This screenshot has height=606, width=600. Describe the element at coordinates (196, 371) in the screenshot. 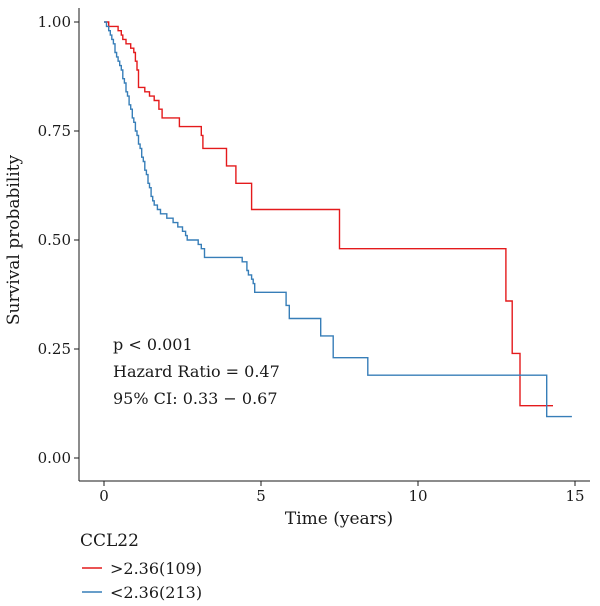

I see `hazard-ratio-annotation: Hazard Ratio = 0.47` at that location.